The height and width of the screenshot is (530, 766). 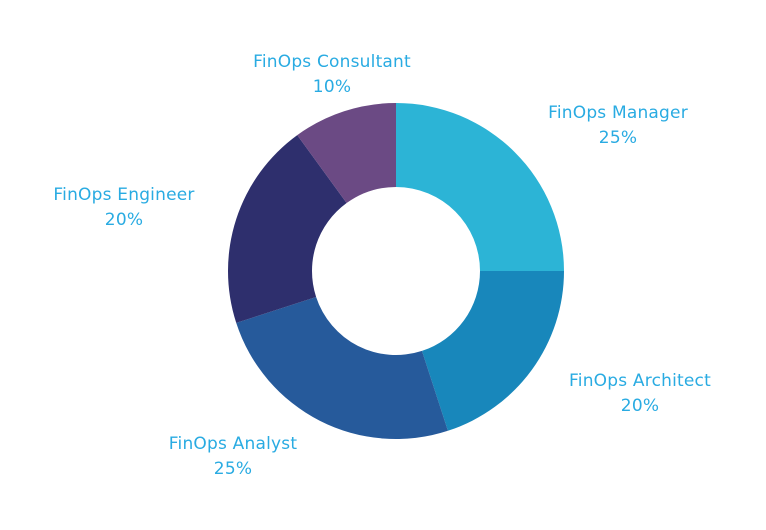 What do you see at coordinates (618, 113) in the screenshot?
I see `slice-label-name: FinOps Manager` at bounding box center [618, 113].